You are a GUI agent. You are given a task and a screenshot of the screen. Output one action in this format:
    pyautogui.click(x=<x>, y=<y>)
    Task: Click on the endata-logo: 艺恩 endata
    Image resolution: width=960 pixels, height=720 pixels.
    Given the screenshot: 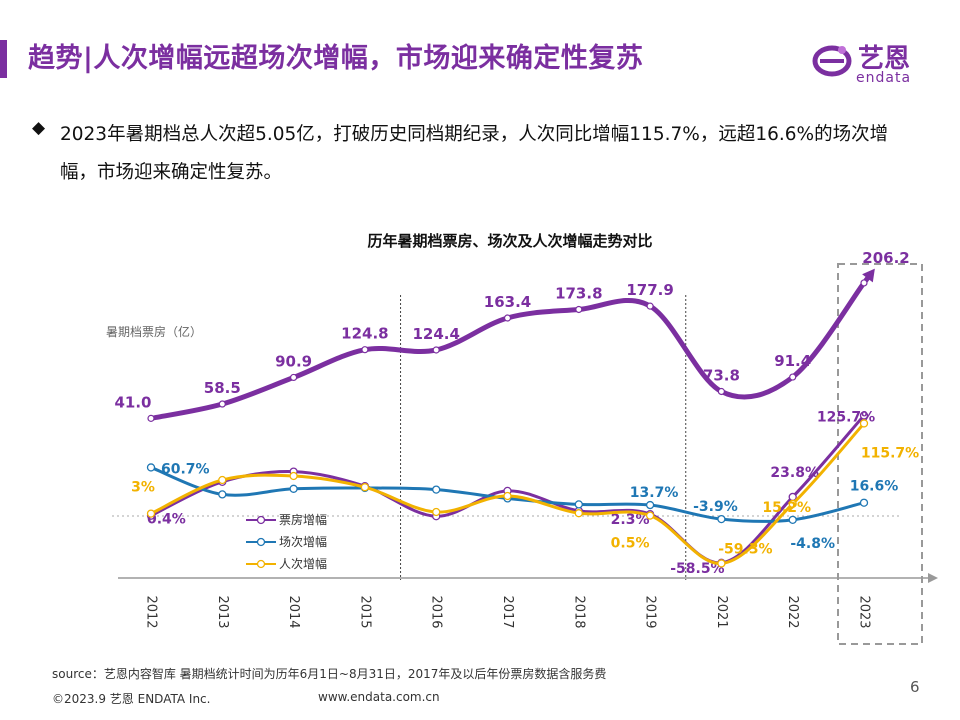 What is the action you would take?
    pyautogui.click(x=872, y=63)
    